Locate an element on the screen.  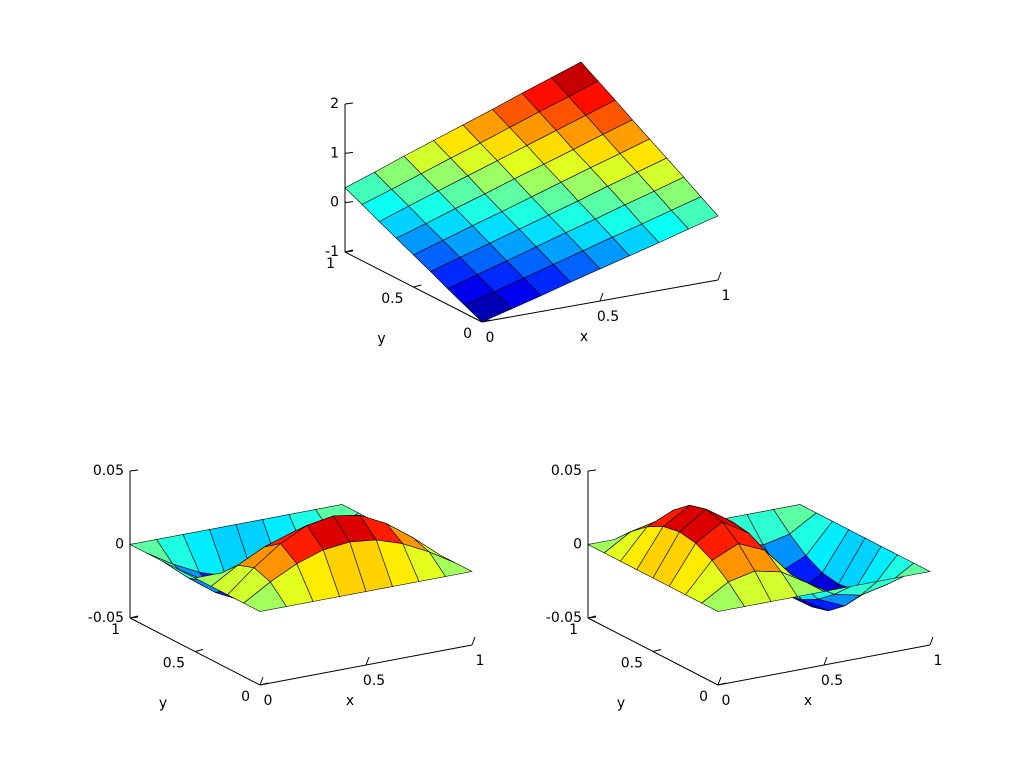
z-tick-label: -1 is located at coordinates (332, 252).